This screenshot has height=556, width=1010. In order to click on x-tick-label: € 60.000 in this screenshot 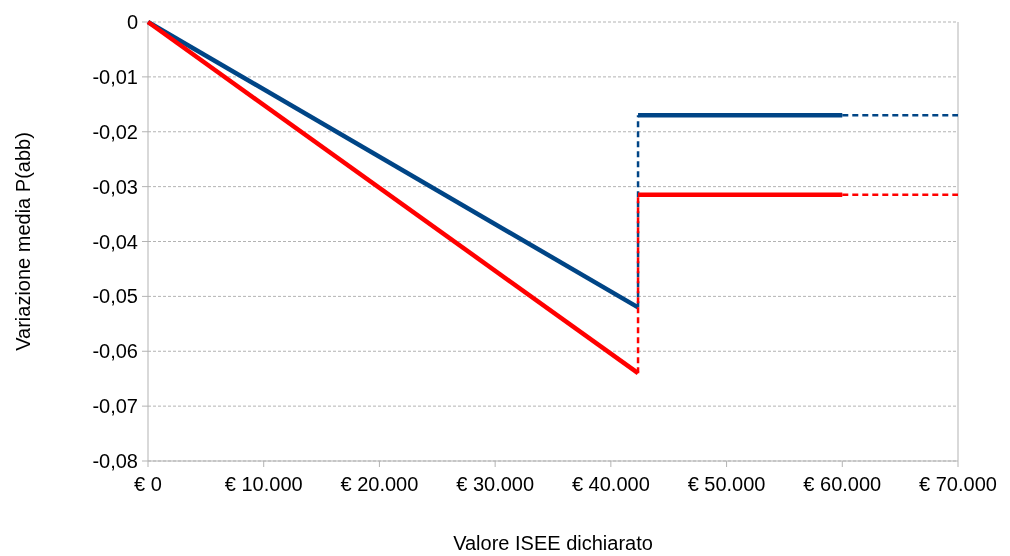, I will do `click(842, 484)`.